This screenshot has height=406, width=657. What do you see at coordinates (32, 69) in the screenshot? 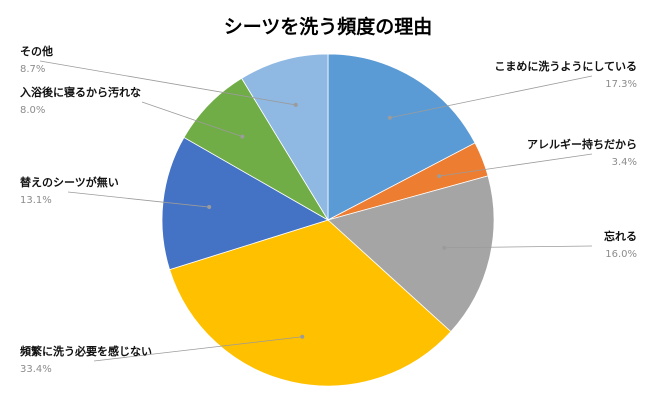
I see `slice-7-value-label: 8.7%` at bounding box center [32, 69].